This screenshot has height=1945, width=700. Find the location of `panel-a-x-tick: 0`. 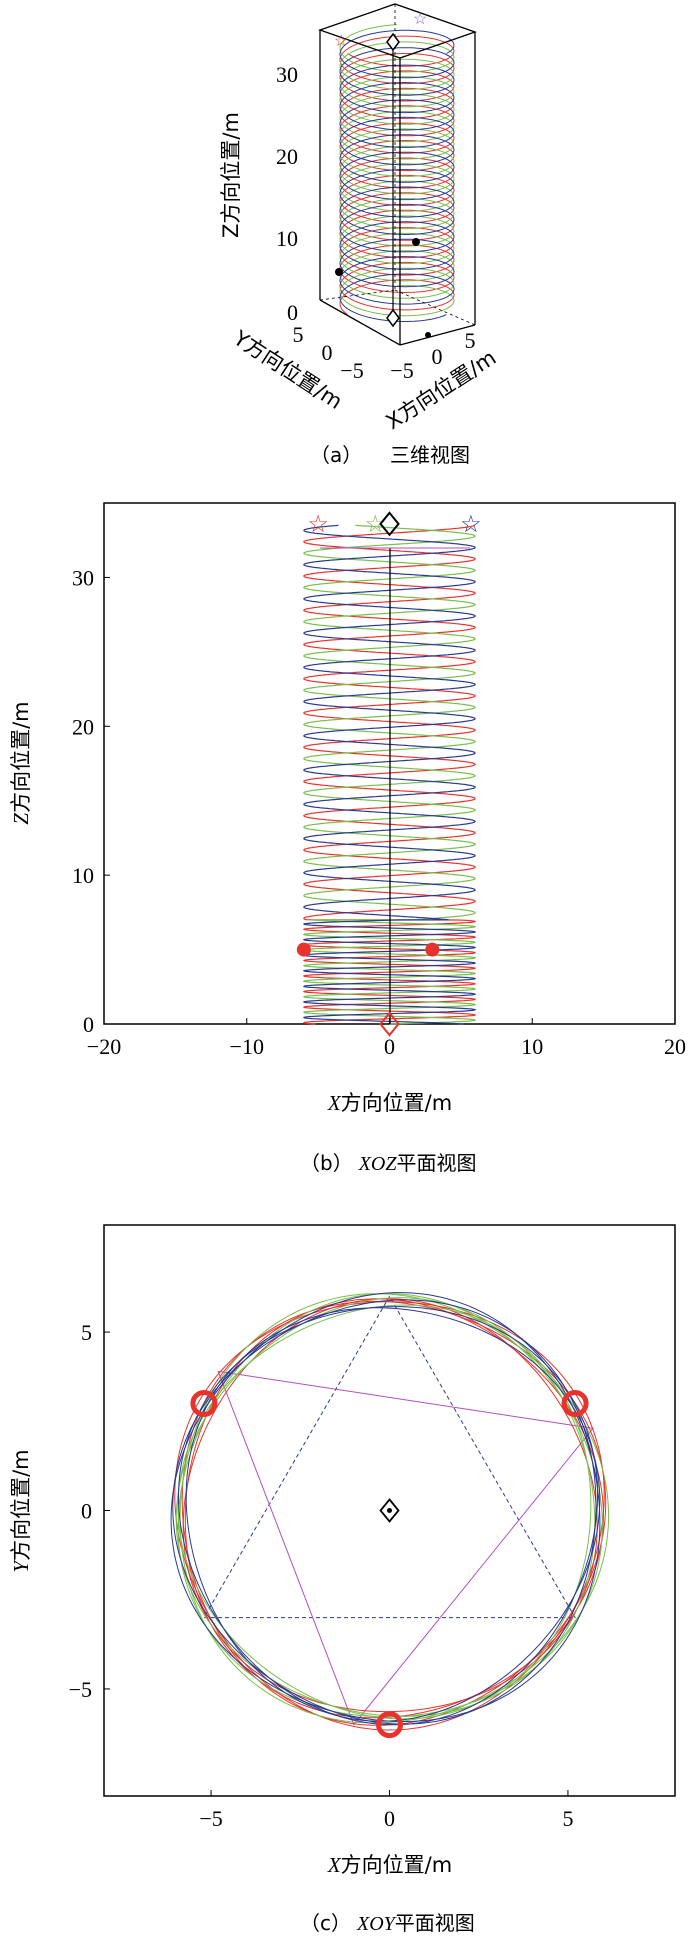

panel-a-x-tick: 0 is located at coordinates (437, 356).